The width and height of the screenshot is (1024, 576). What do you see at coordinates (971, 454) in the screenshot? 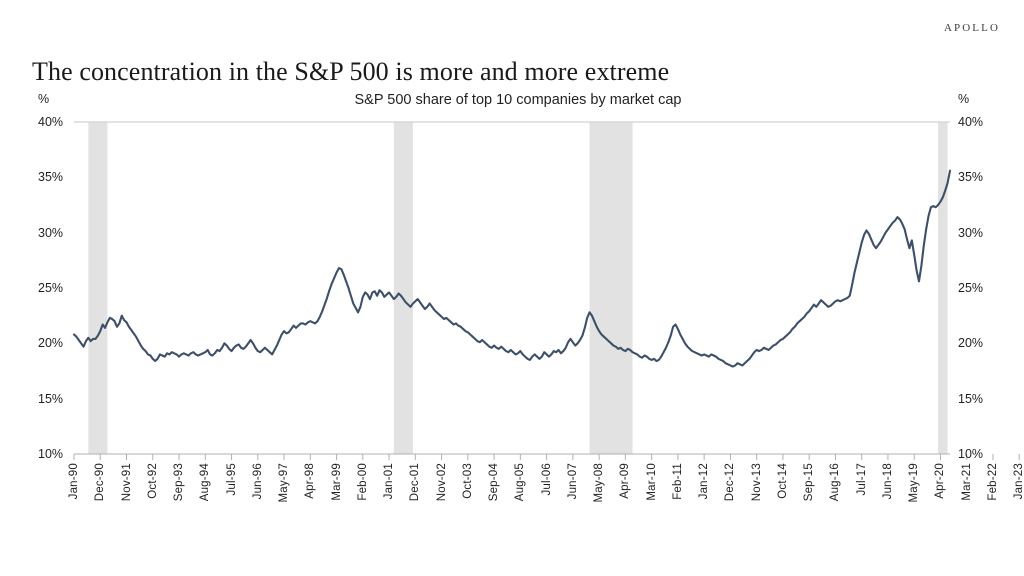
I see `y-tick-label-right: 10%` at bounding box center [971, 454].